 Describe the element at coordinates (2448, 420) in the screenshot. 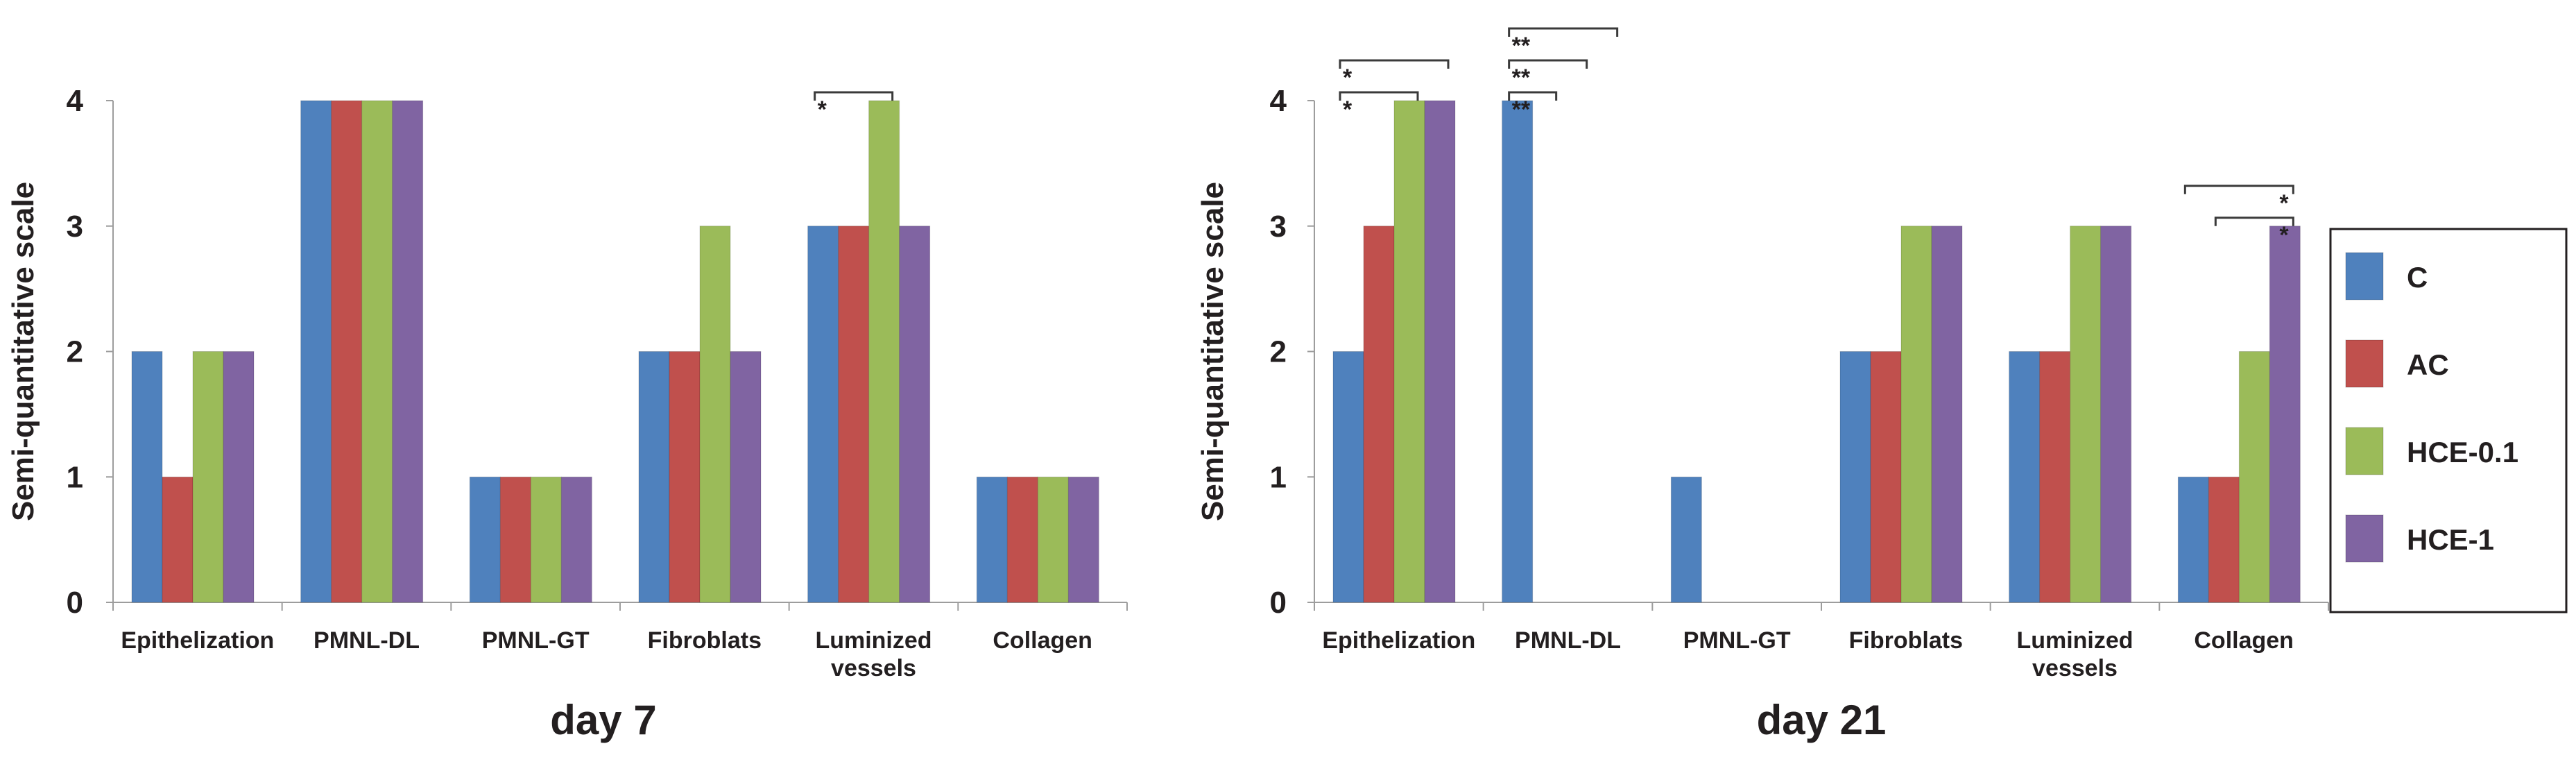

I see `legend: C AC HCE-0.1 HCE-1` at that location.